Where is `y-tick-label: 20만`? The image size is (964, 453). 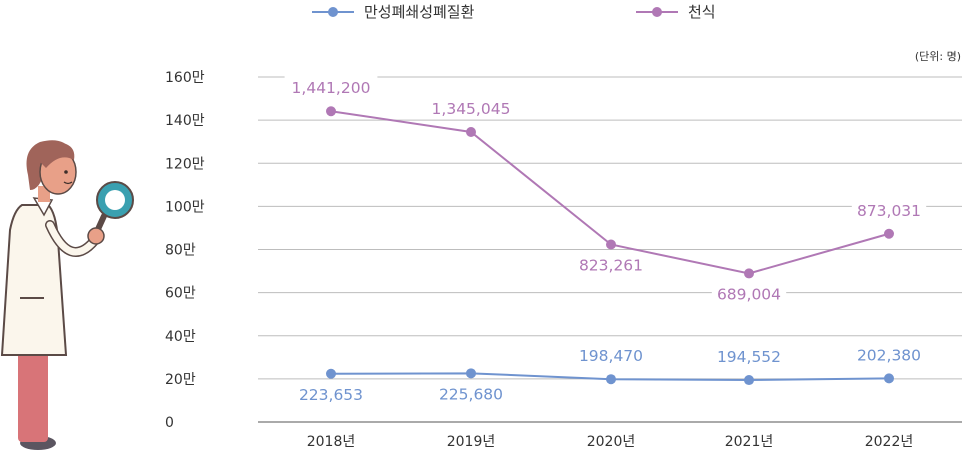 y-tick-label: 20만 is located at coordinates (180, 380).